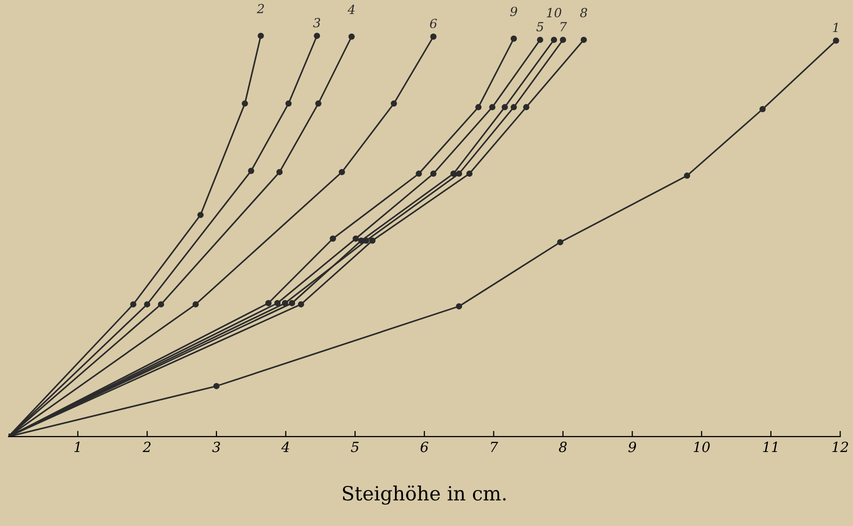  What do you see at coordinates (424, 495) in the screenshot?
I see `x-axis-title: Steighöhe in cm.` at bounding box center [424, 495].